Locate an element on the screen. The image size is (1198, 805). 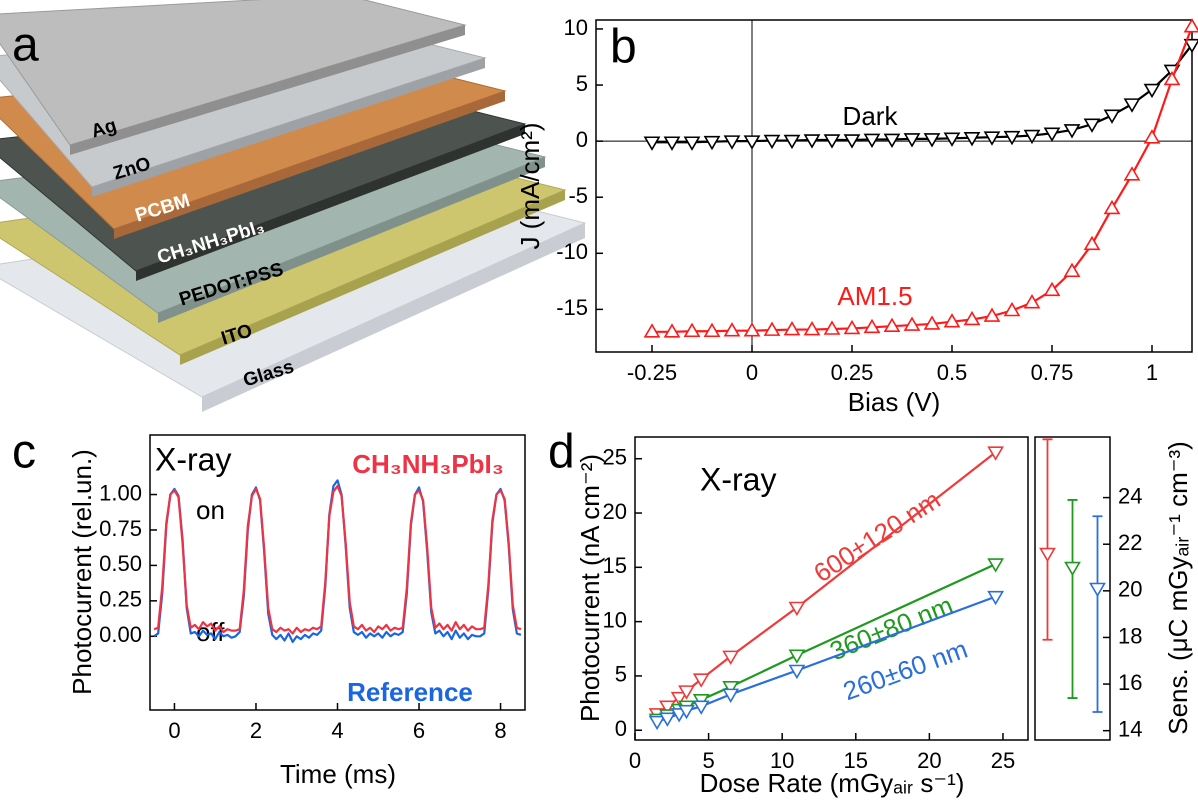
y-tick-label: 15 is located at coordinates (615, 565).